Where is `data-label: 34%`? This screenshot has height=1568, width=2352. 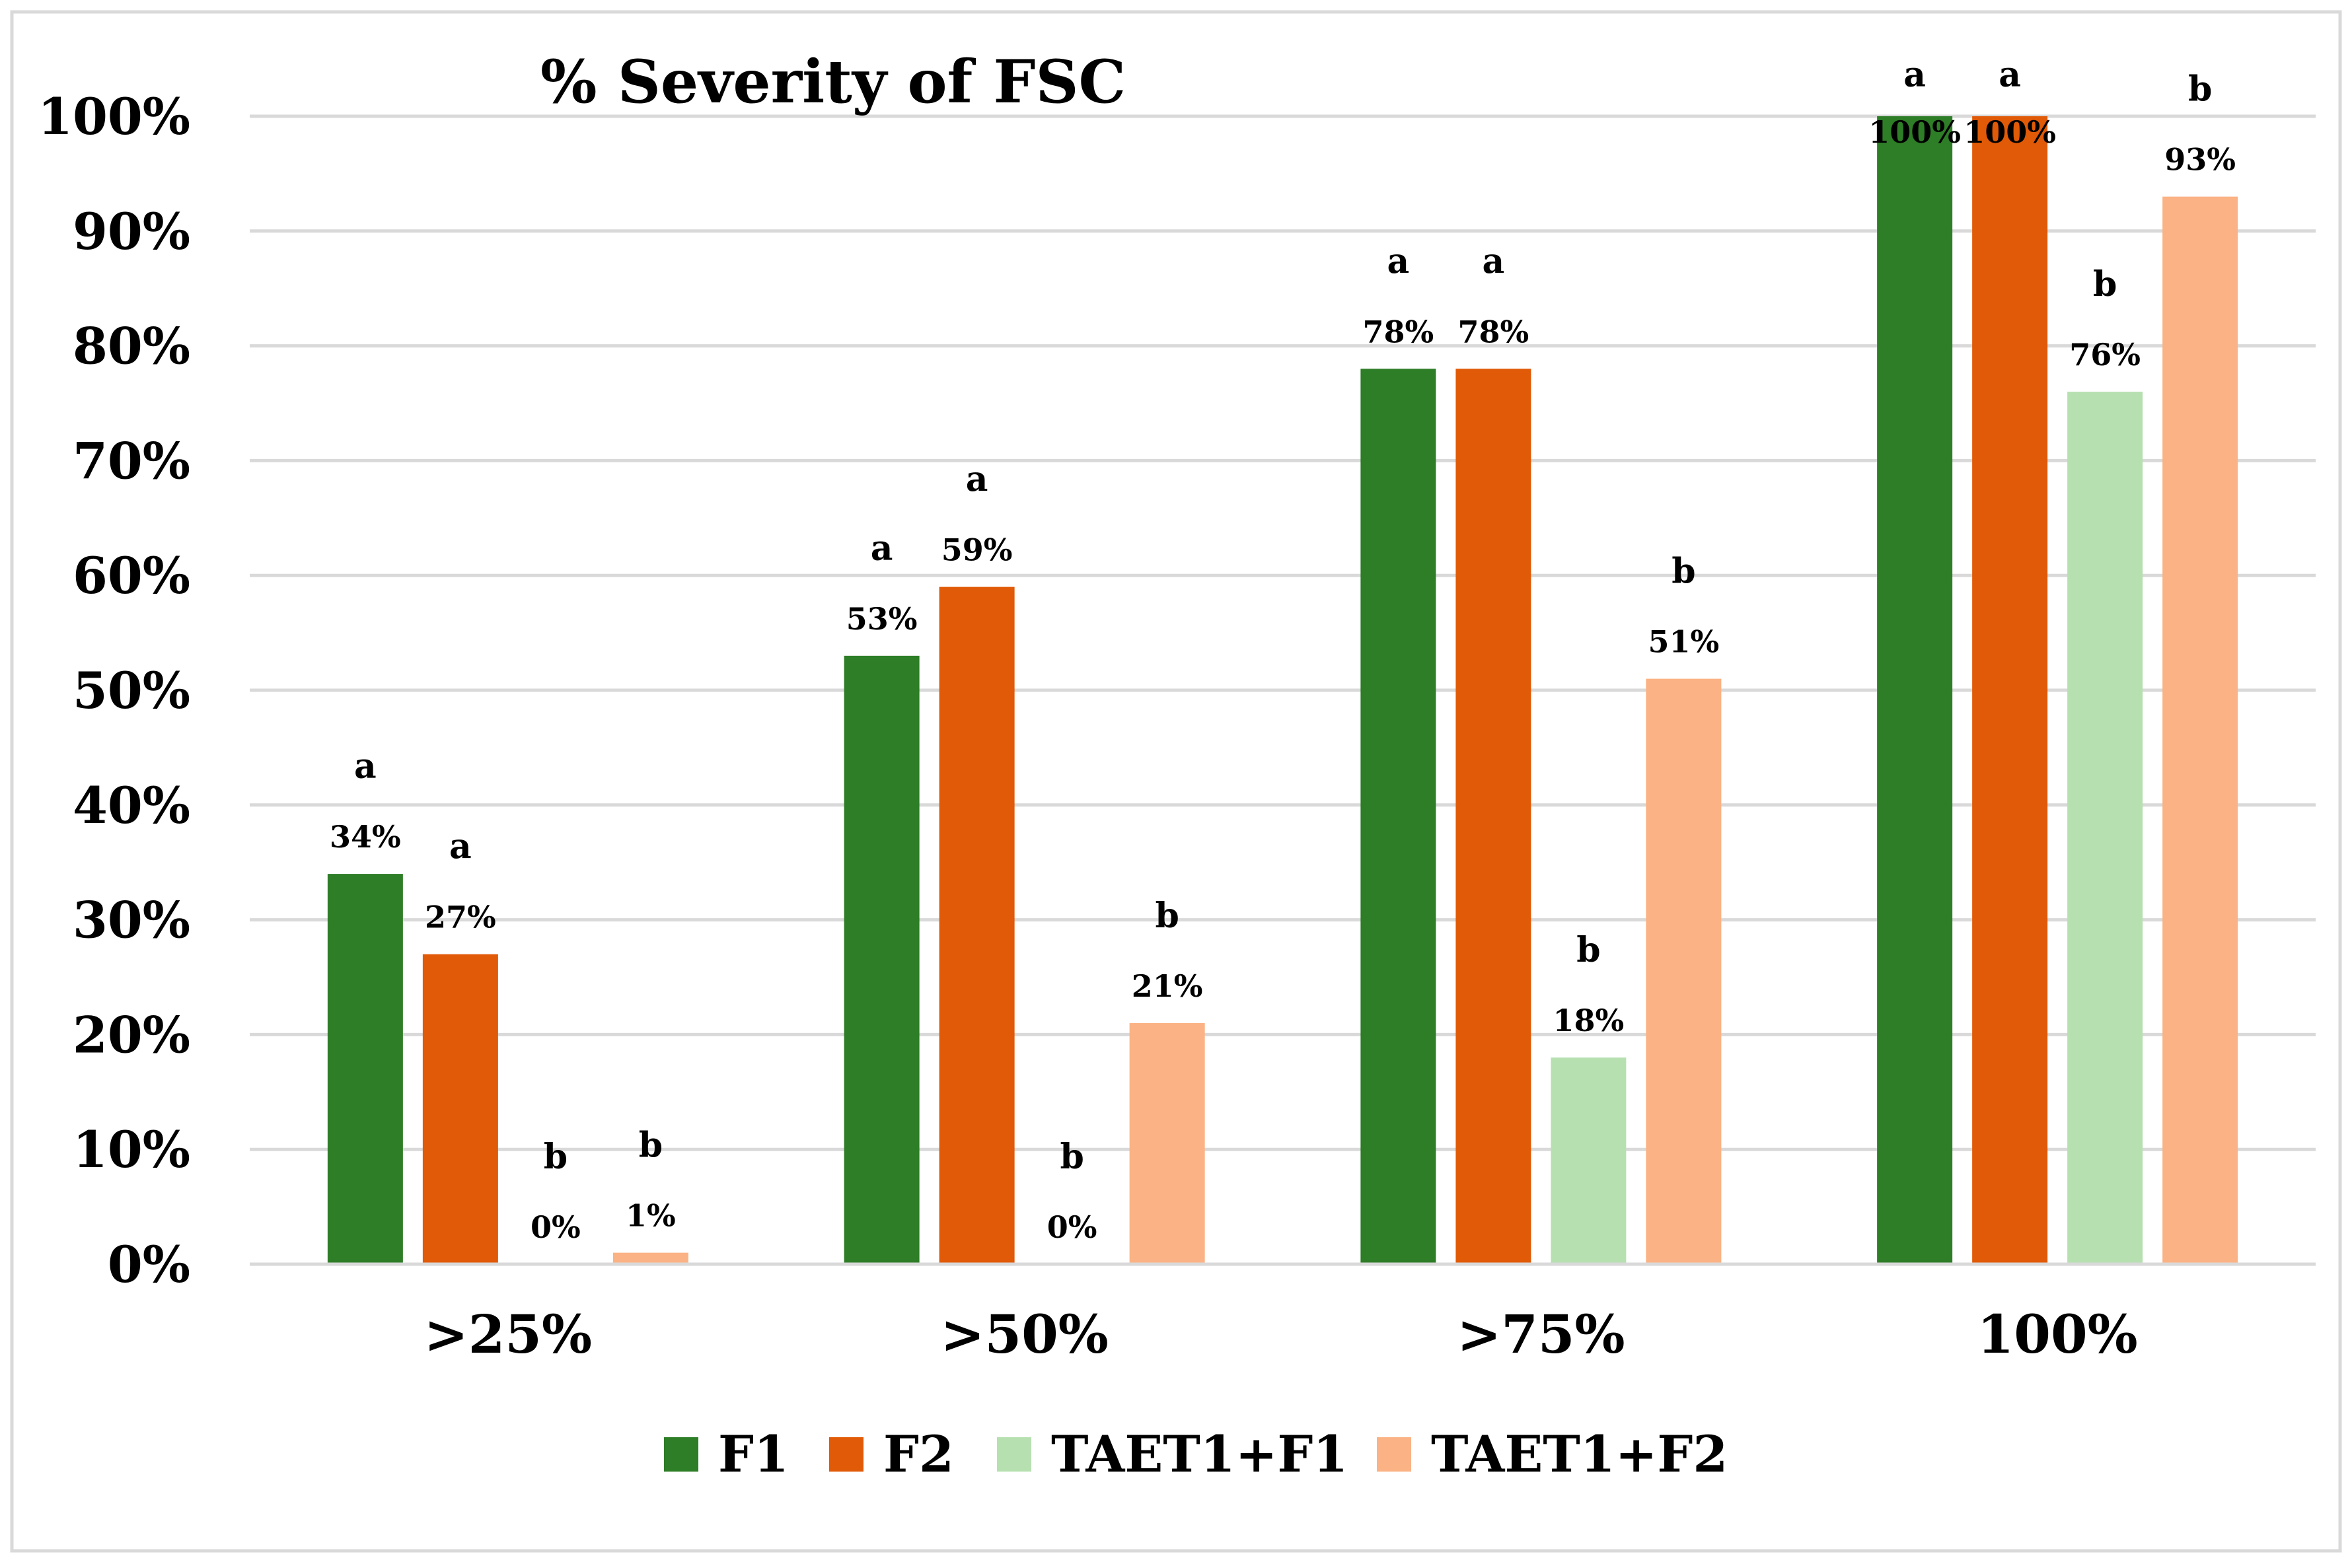 data-label: 34% is located at coordinates (365, 837).